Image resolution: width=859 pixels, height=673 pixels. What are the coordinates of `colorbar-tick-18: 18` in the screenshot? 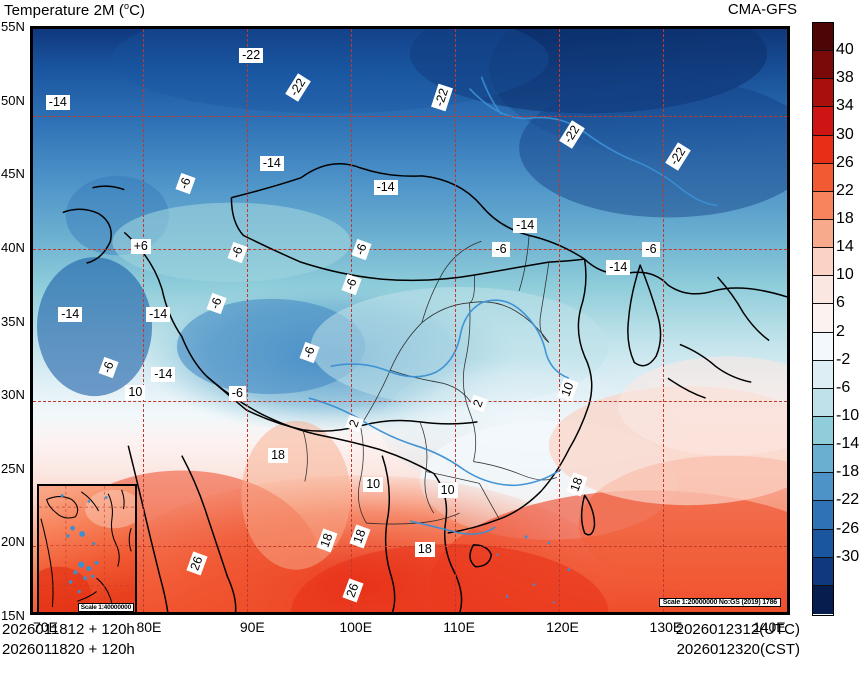 It's located at (845, 218).